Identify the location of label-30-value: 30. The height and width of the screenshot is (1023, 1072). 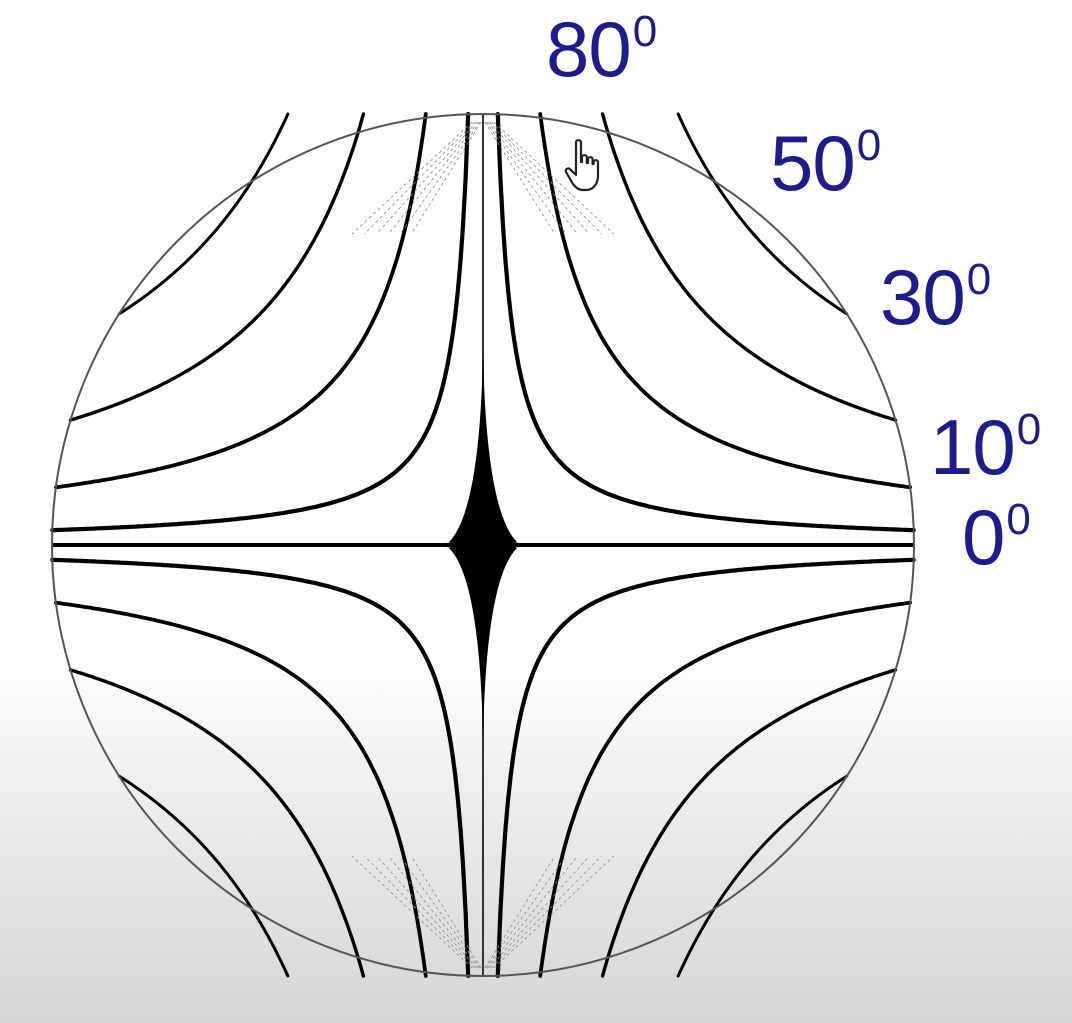
(923, 297).